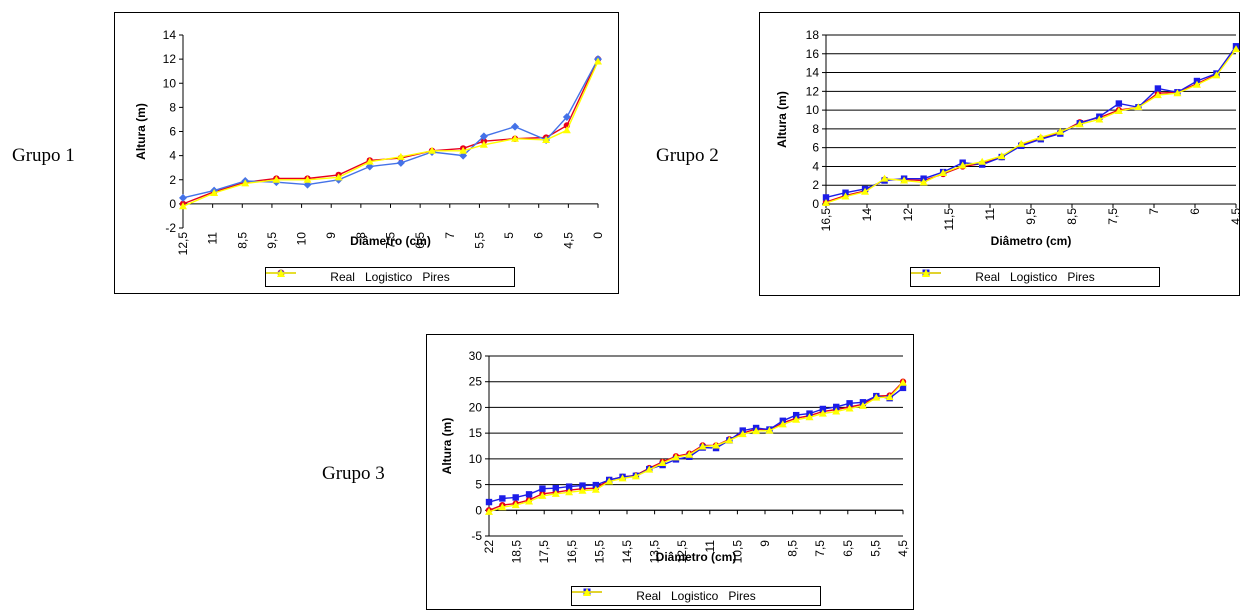 Image resolution: width=1240 pixels, height=611 pixels. I want to click on chart-grupo-1-legend: Real Logistico Pires, so click(390, 277).